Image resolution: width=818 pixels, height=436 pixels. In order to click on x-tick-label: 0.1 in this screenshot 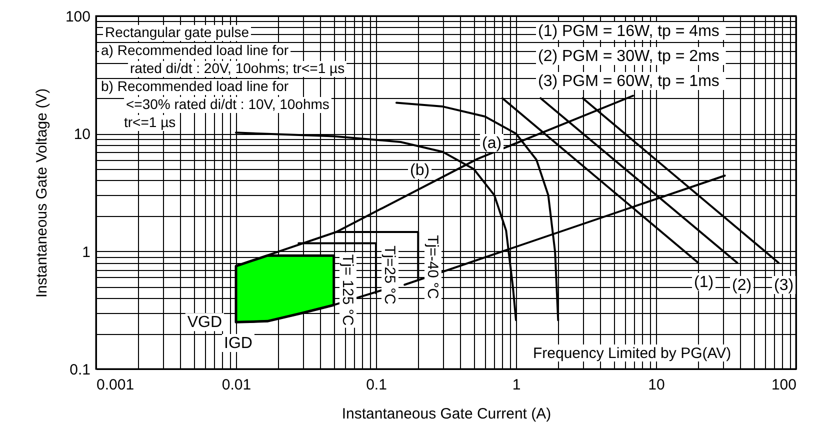, I will do `click(376, 385)`.